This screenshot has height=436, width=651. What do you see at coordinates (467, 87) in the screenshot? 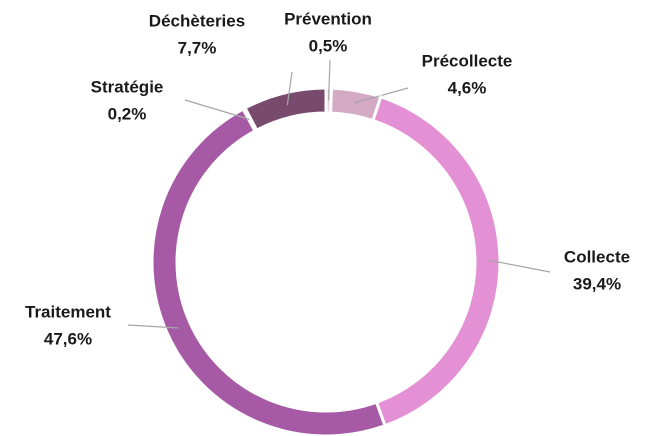
I see `value-label: 4,6%` at bounding box center [467, 87].